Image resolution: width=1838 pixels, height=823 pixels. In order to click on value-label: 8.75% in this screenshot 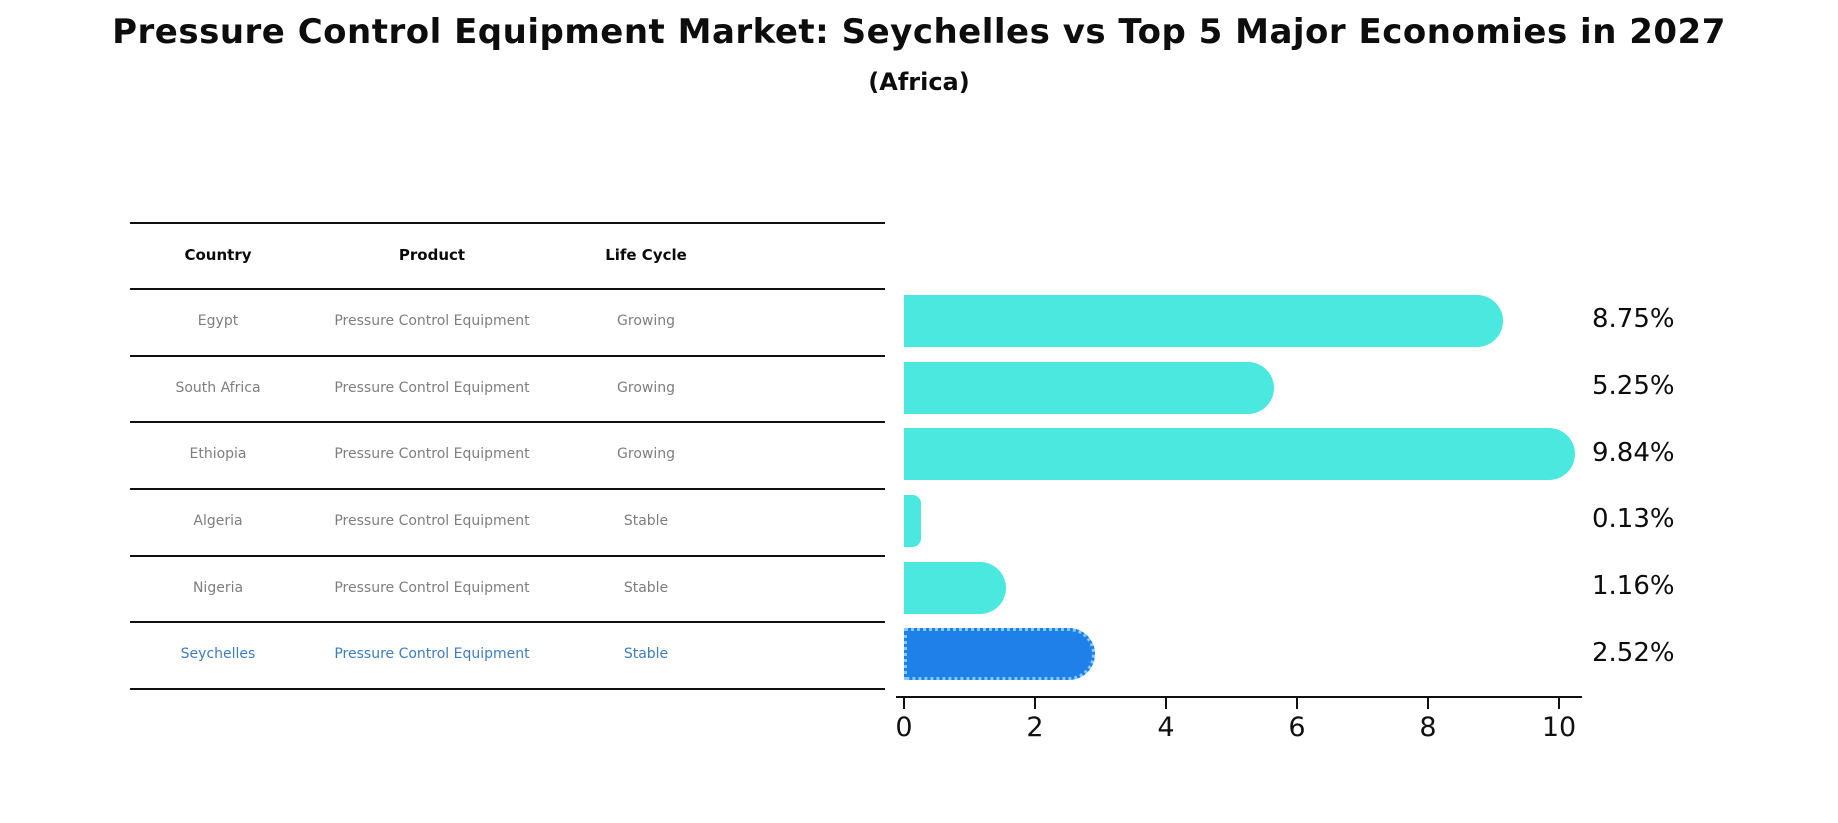, I will do `click(1633, 319)`.